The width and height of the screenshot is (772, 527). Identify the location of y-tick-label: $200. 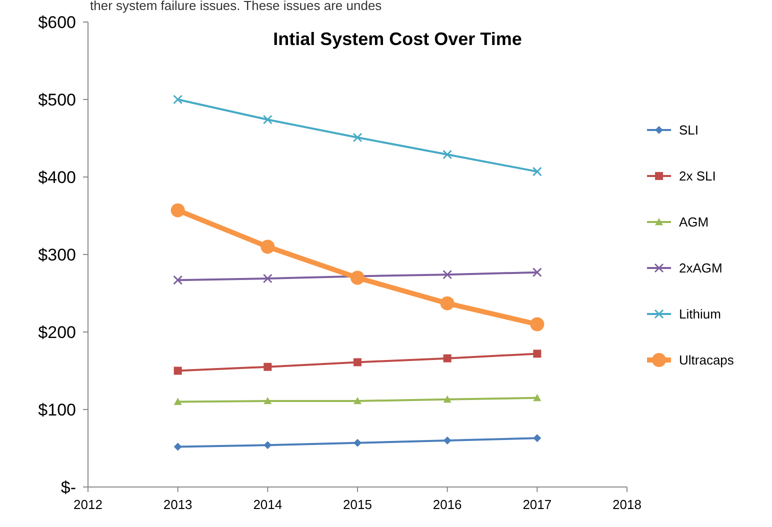
(57, 332).